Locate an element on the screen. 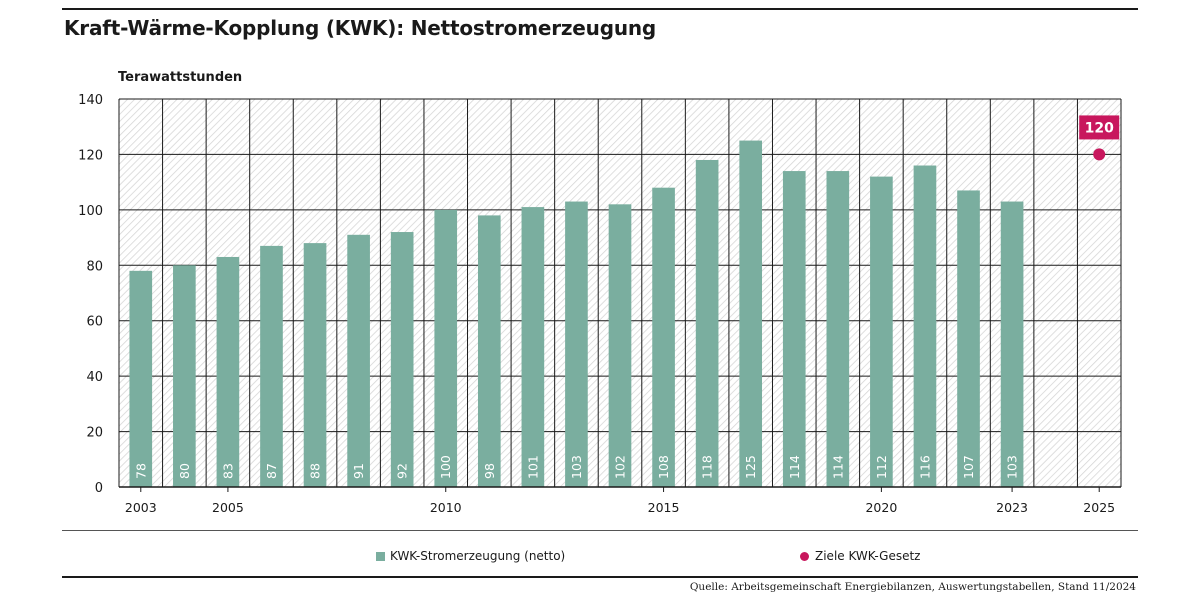 This screenshot has height=602, width=1200. x-tick-label: 2010 is located at coordinates (446, 507).